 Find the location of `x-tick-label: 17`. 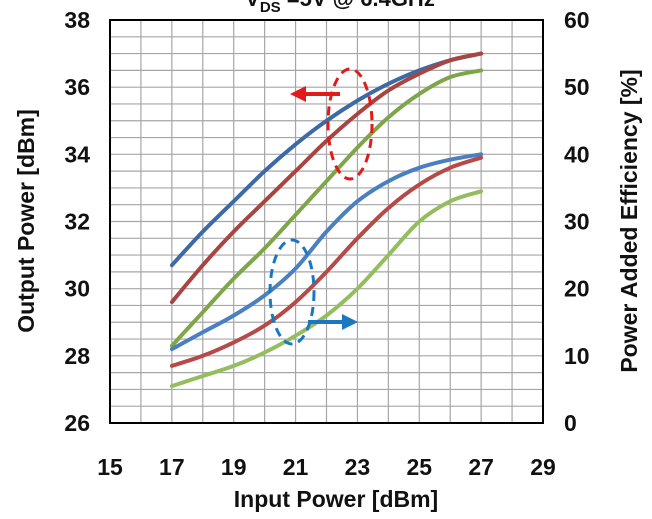

x-tick-label: 17 is located at coordinates (172, 467).